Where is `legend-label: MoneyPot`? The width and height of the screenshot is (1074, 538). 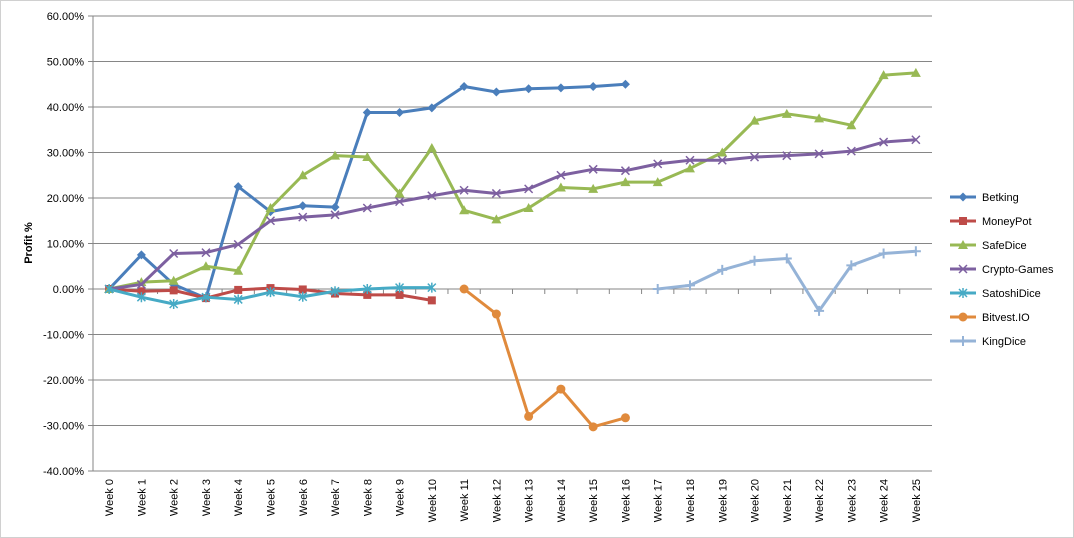 legend-label: MoneyPot is located at coordinates (1007, 222).